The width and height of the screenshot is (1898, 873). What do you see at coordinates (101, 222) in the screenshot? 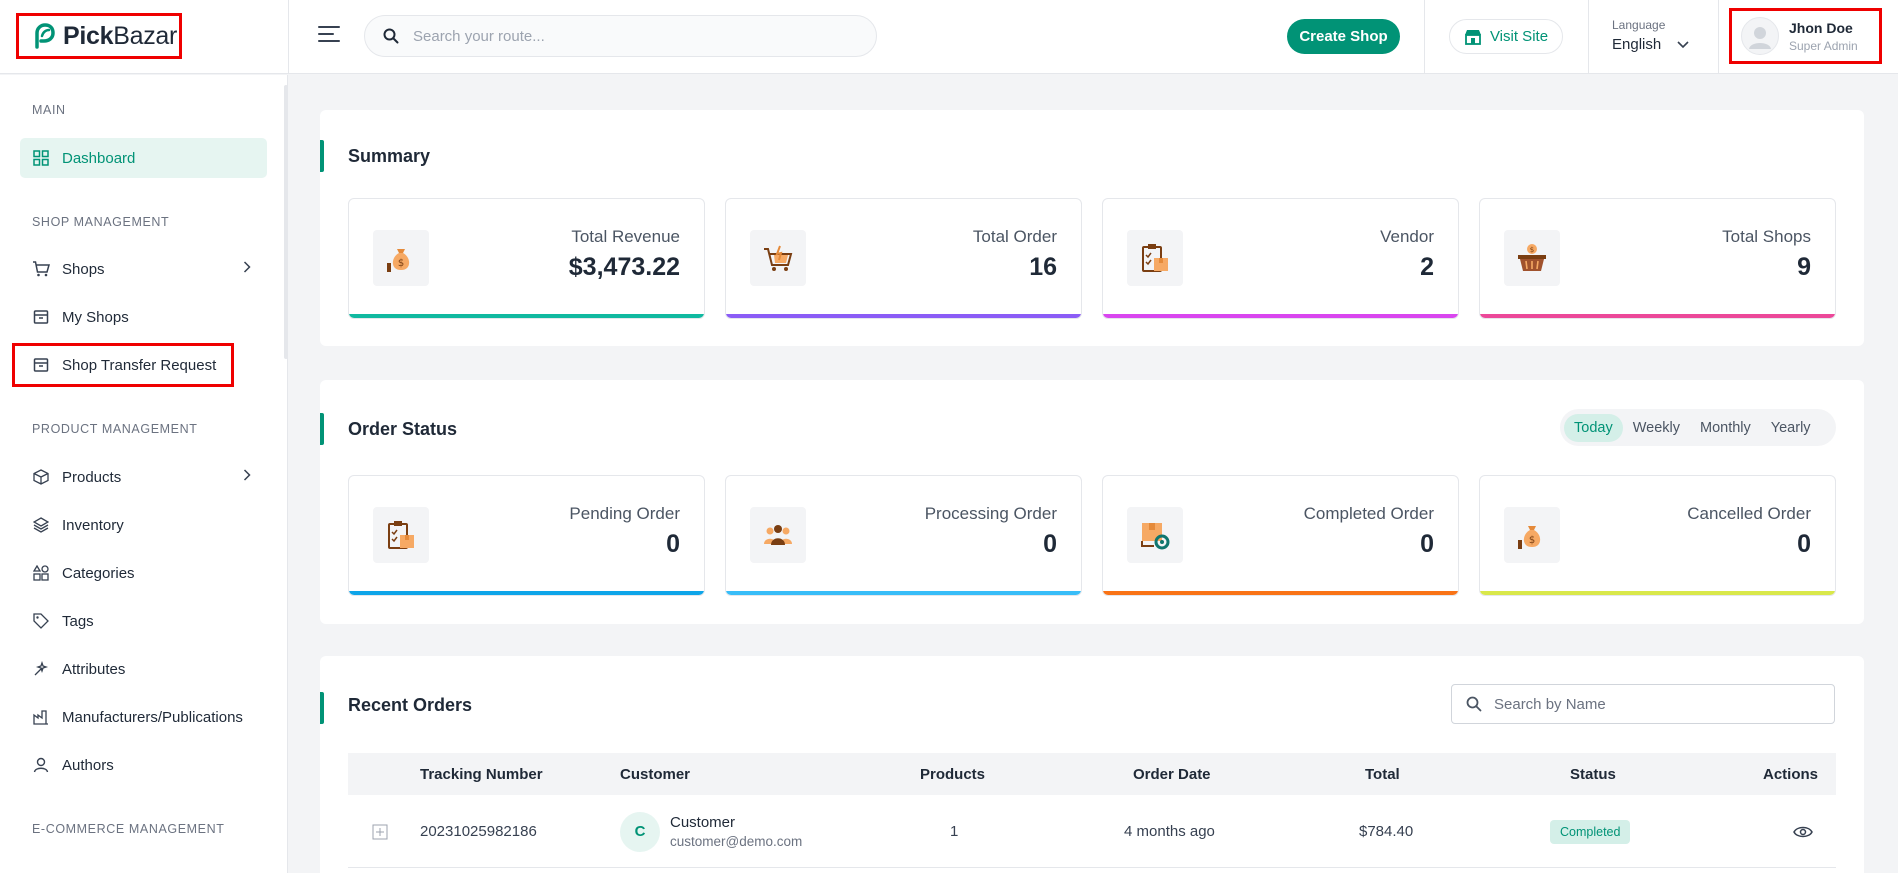
I see `section-shop-management: SHOP MANAGEMENT` at bounding box center [101, 222].